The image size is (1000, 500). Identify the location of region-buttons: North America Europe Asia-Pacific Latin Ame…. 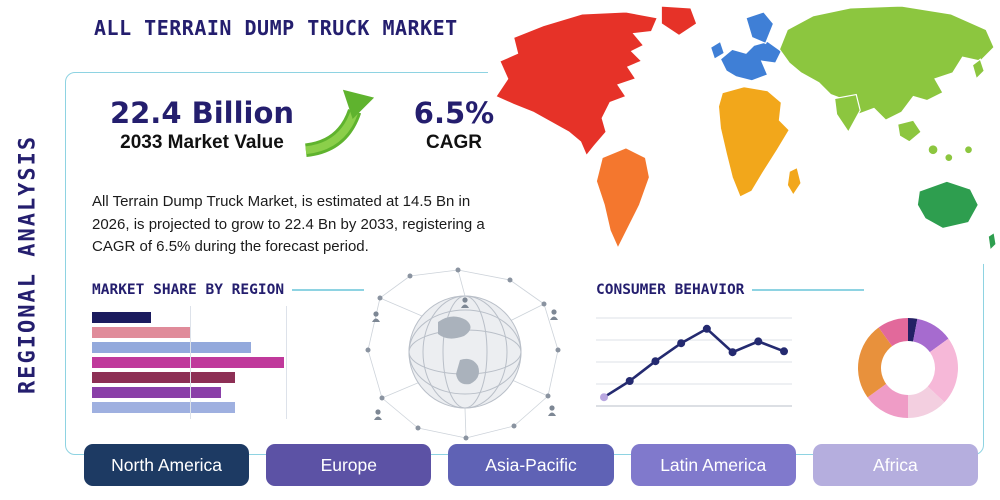
(531, 465).